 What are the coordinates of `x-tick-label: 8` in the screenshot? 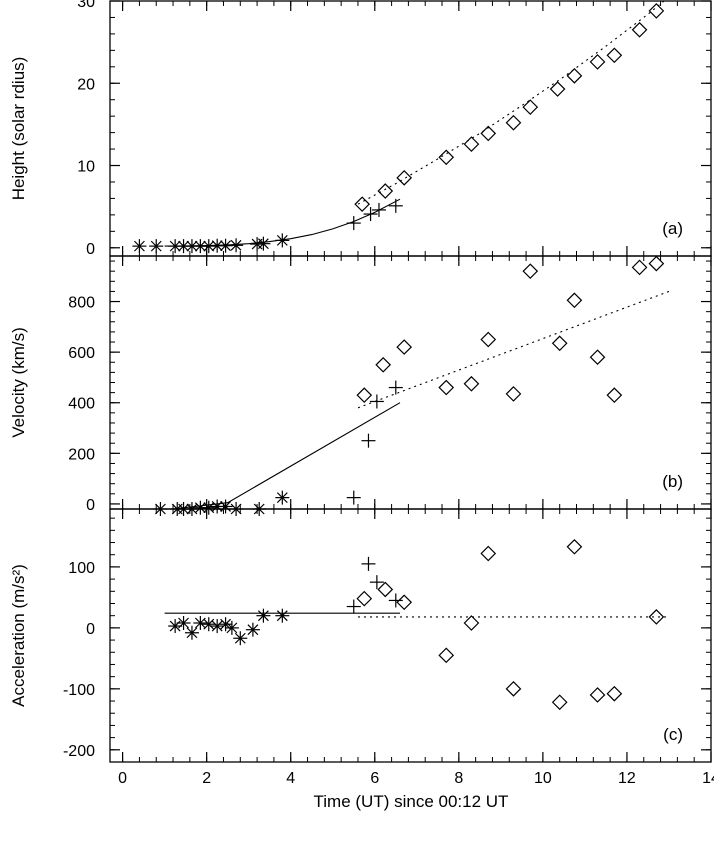 It's located at (458, 778).